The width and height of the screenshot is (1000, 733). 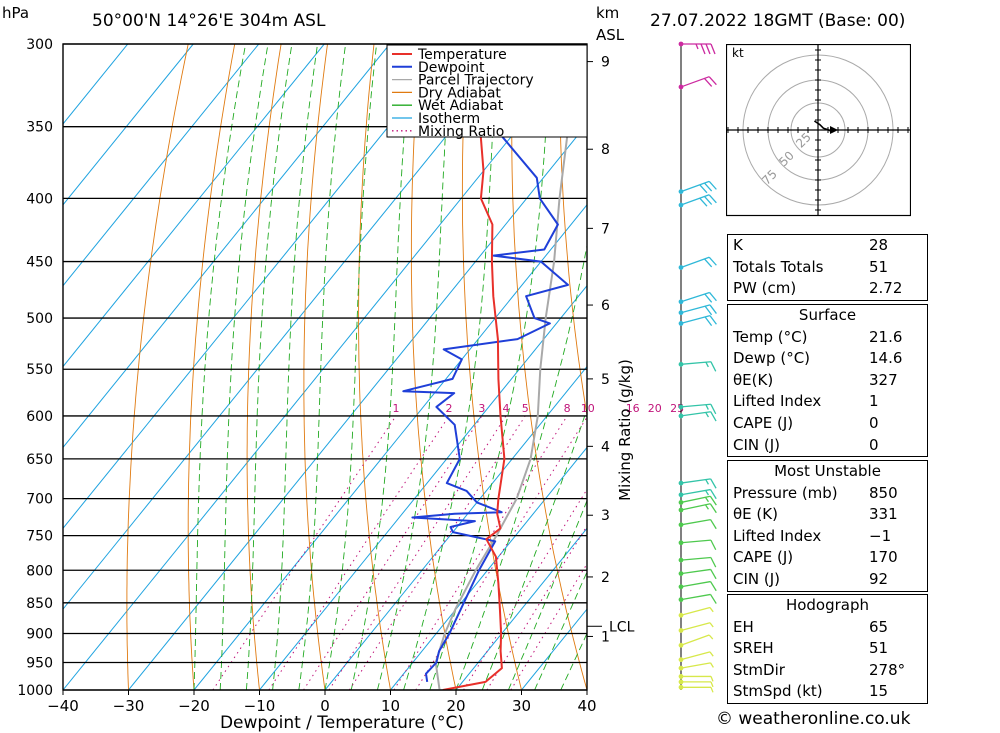 I want to click on pressure-tick-label: 350, so click(x=39, y=128).